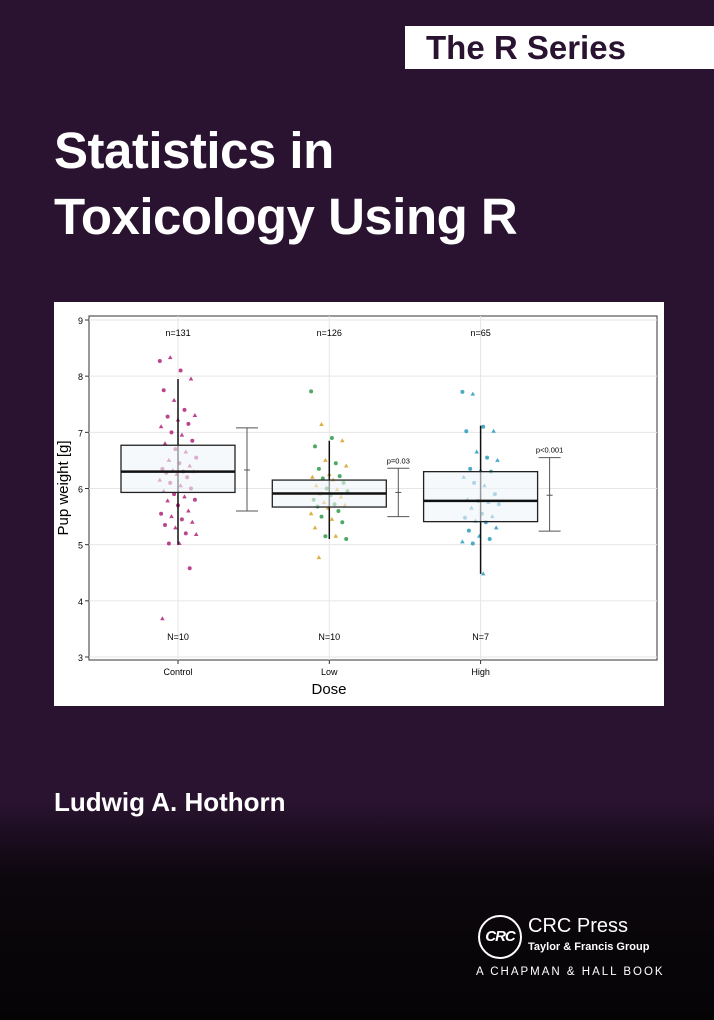 Image resolution: width=714 pixels, height=1020 pixels. What do you see at coordinates (80, 658) in the screenshot?
I see `y-tick-label: 3` at bounding box center [80, 658].